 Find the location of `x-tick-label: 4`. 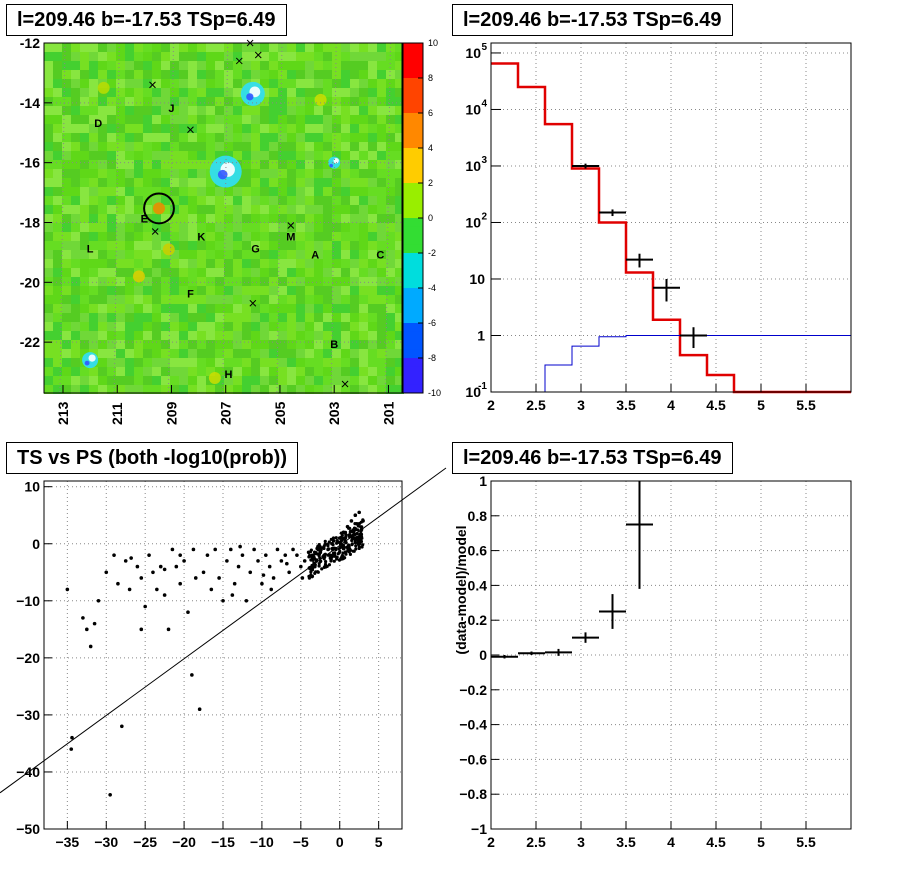

x-tick-label: 4 is located at coordinates (671, 842).